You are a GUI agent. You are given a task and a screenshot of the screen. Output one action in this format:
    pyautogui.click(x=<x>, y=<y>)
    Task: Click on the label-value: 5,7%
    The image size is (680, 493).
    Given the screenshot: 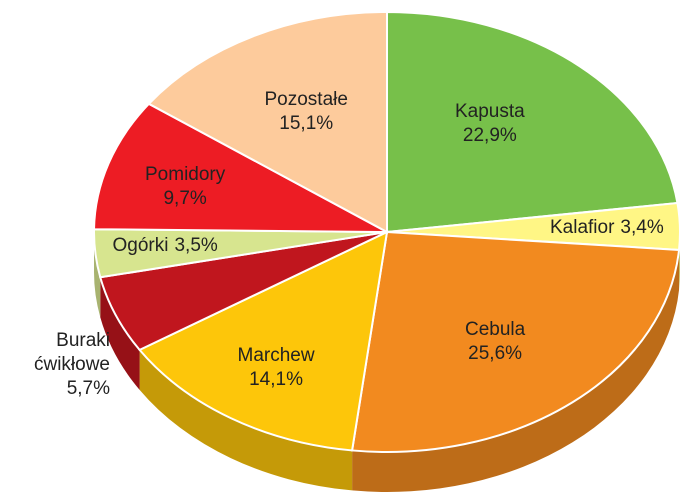 What is the action you would take?
    pyautogui.click(x=88, y=388)
    